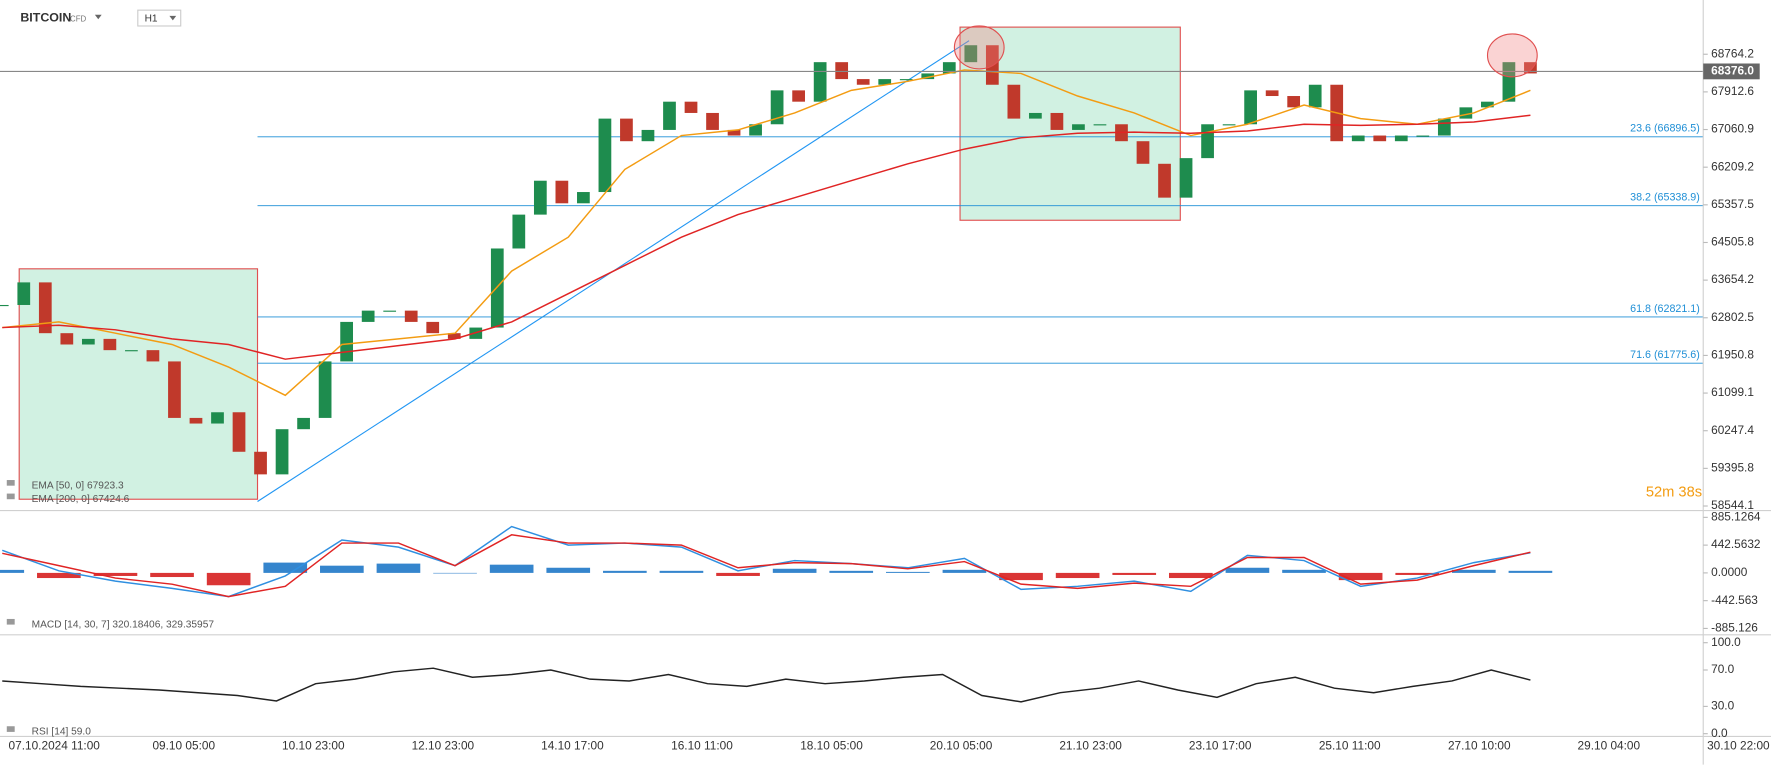 The height and width of the screenshot is (765, 1771). I want to click on y-tick-label: 70.0, so click(1722, 669).